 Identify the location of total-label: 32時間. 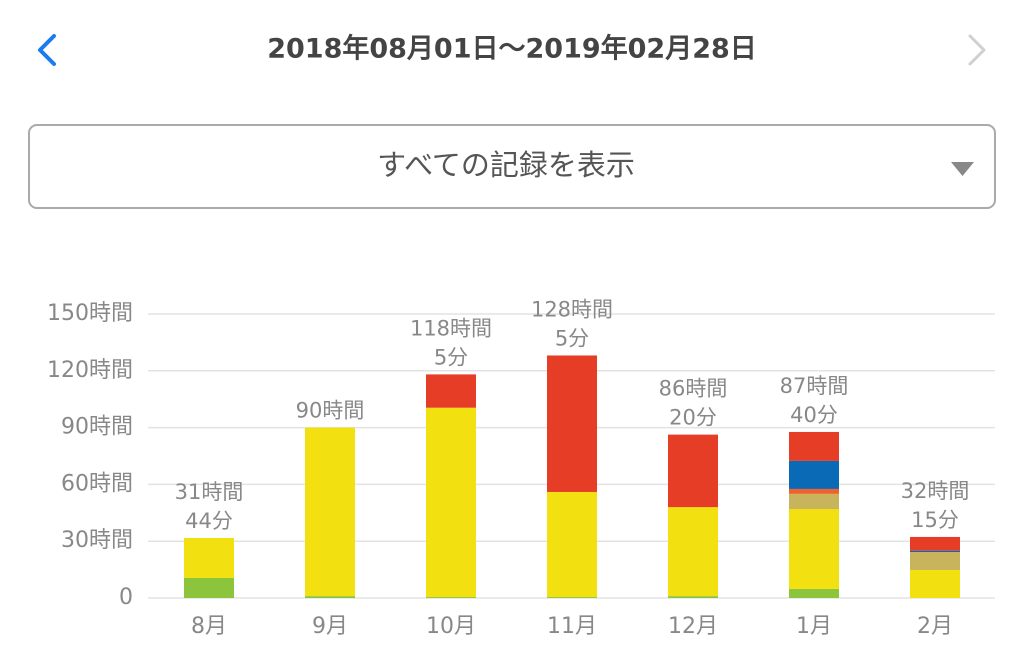
(935, 491).